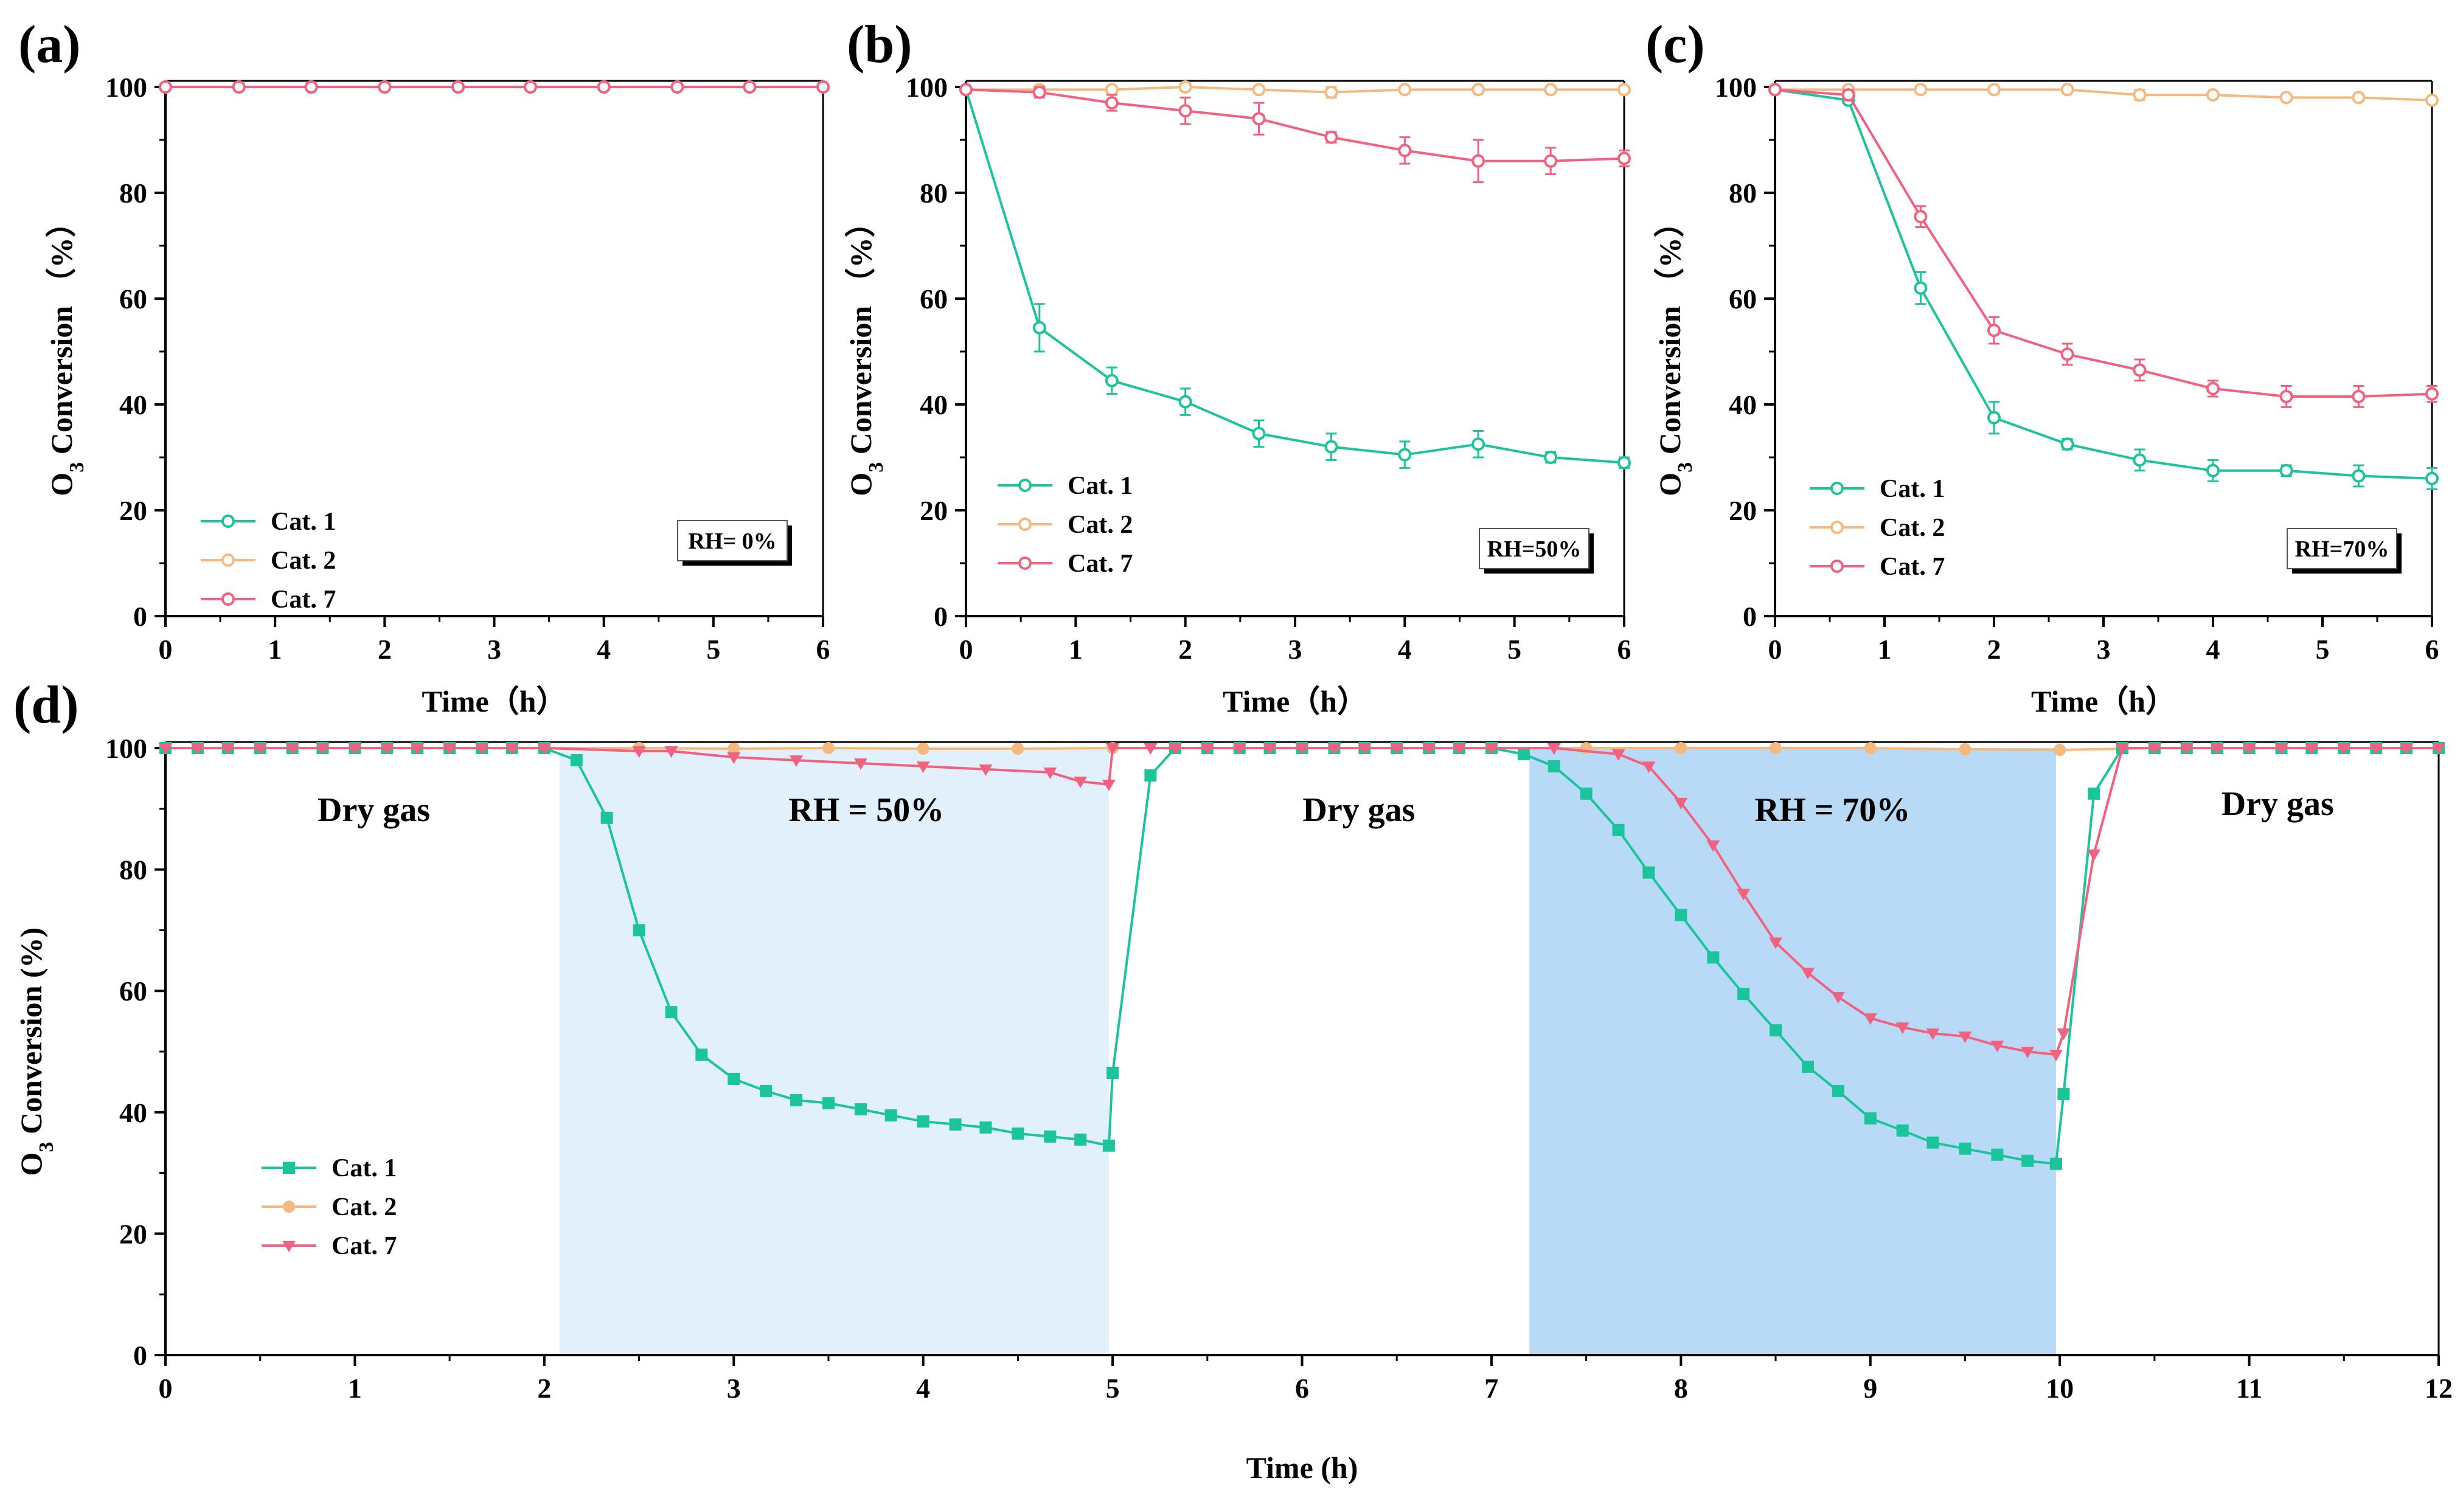 The height and width of the screenshot is (1512, 2463). Describe the element at coordinates (1743, 193) in the screenshot. I see `y-tick-label: 80` at that location.